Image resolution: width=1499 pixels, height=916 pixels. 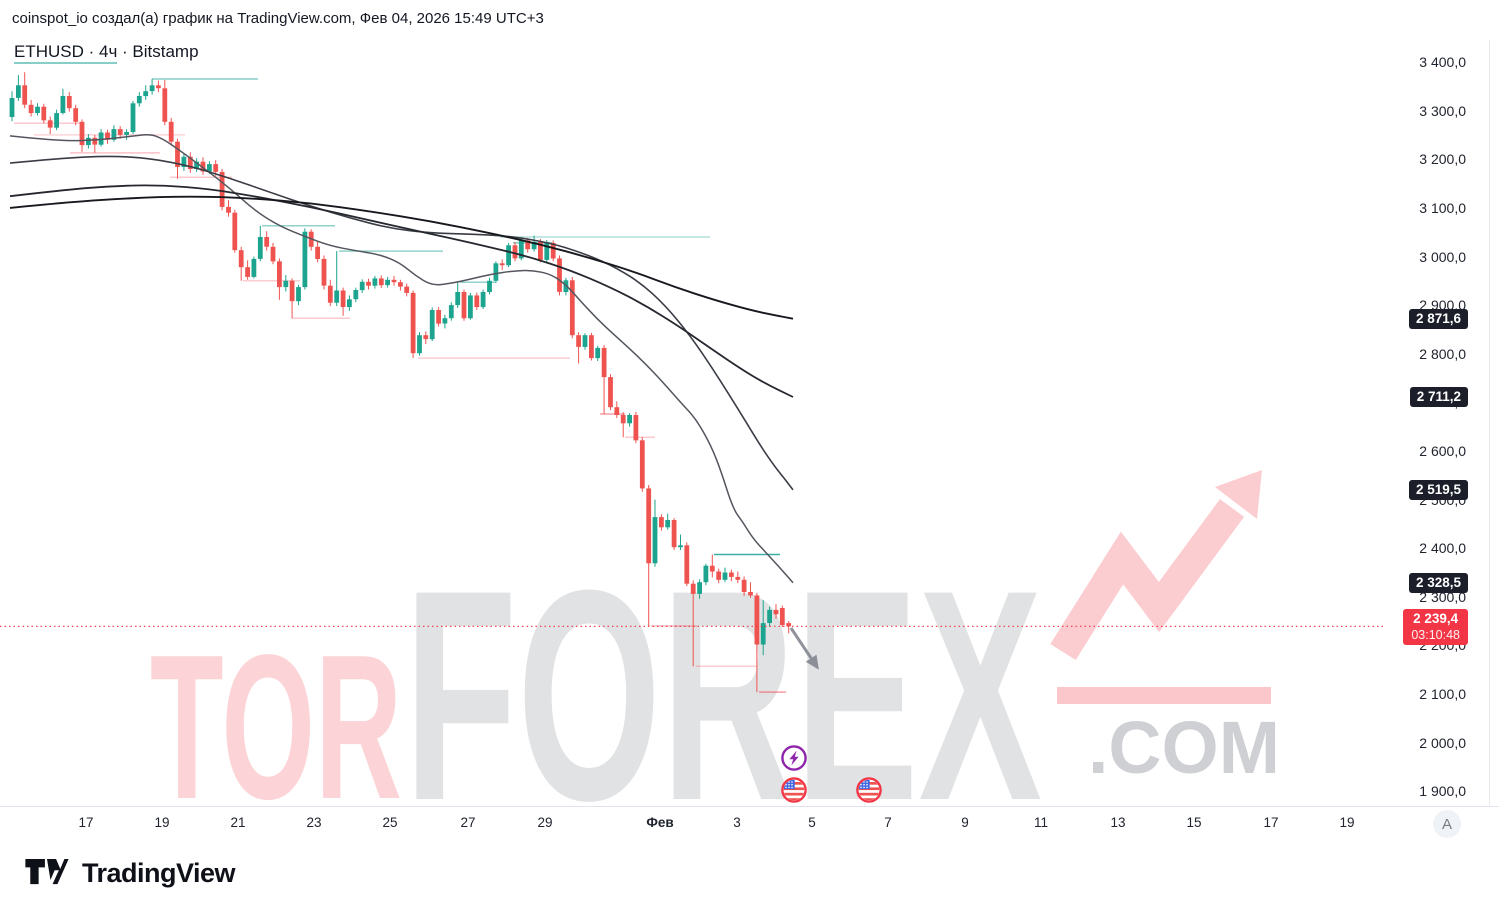 I want to click on symbol-legend: ETHUSD · 4ч · Bitstamp, so click(x=106, y=53).